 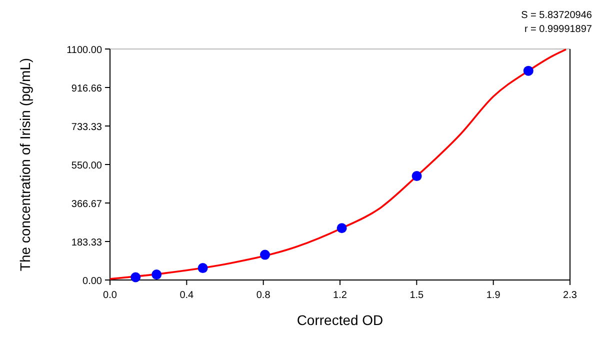 What do you see at coordinates (86, 89) in the screenshot?
I see `y-tick-label: 916.66` at bounding box center [86, 89].